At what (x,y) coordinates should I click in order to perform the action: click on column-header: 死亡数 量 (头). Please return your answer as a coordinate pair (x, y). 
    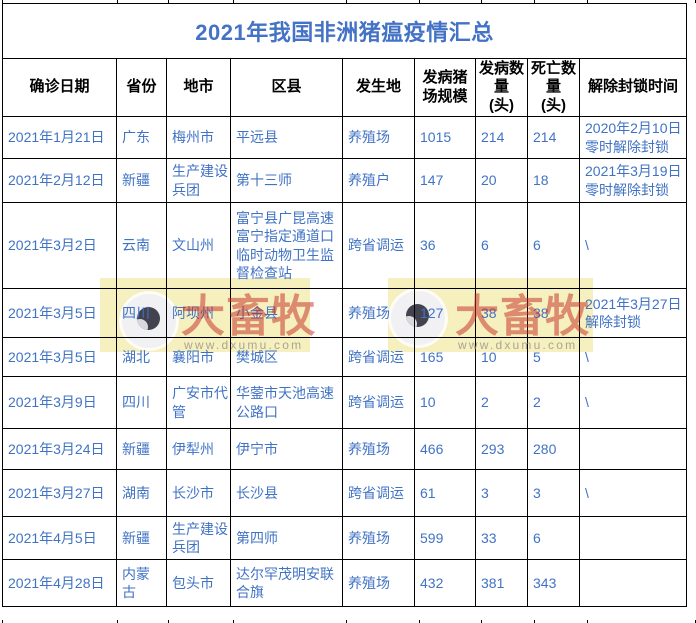
    Looking at the image, I should click on (553, 87).